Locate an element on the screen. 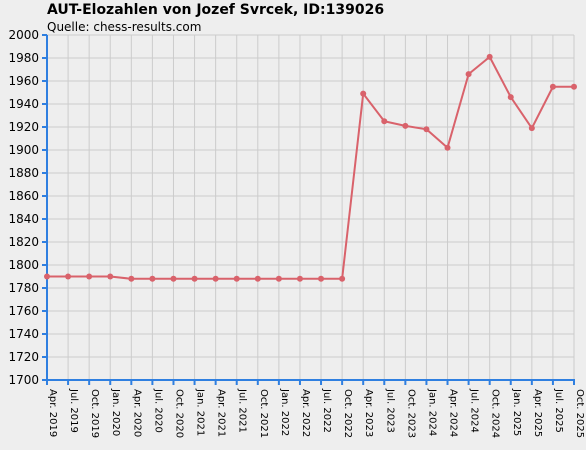  x-tick-label: Jul. 2024 is located at coordinates (474, 410).